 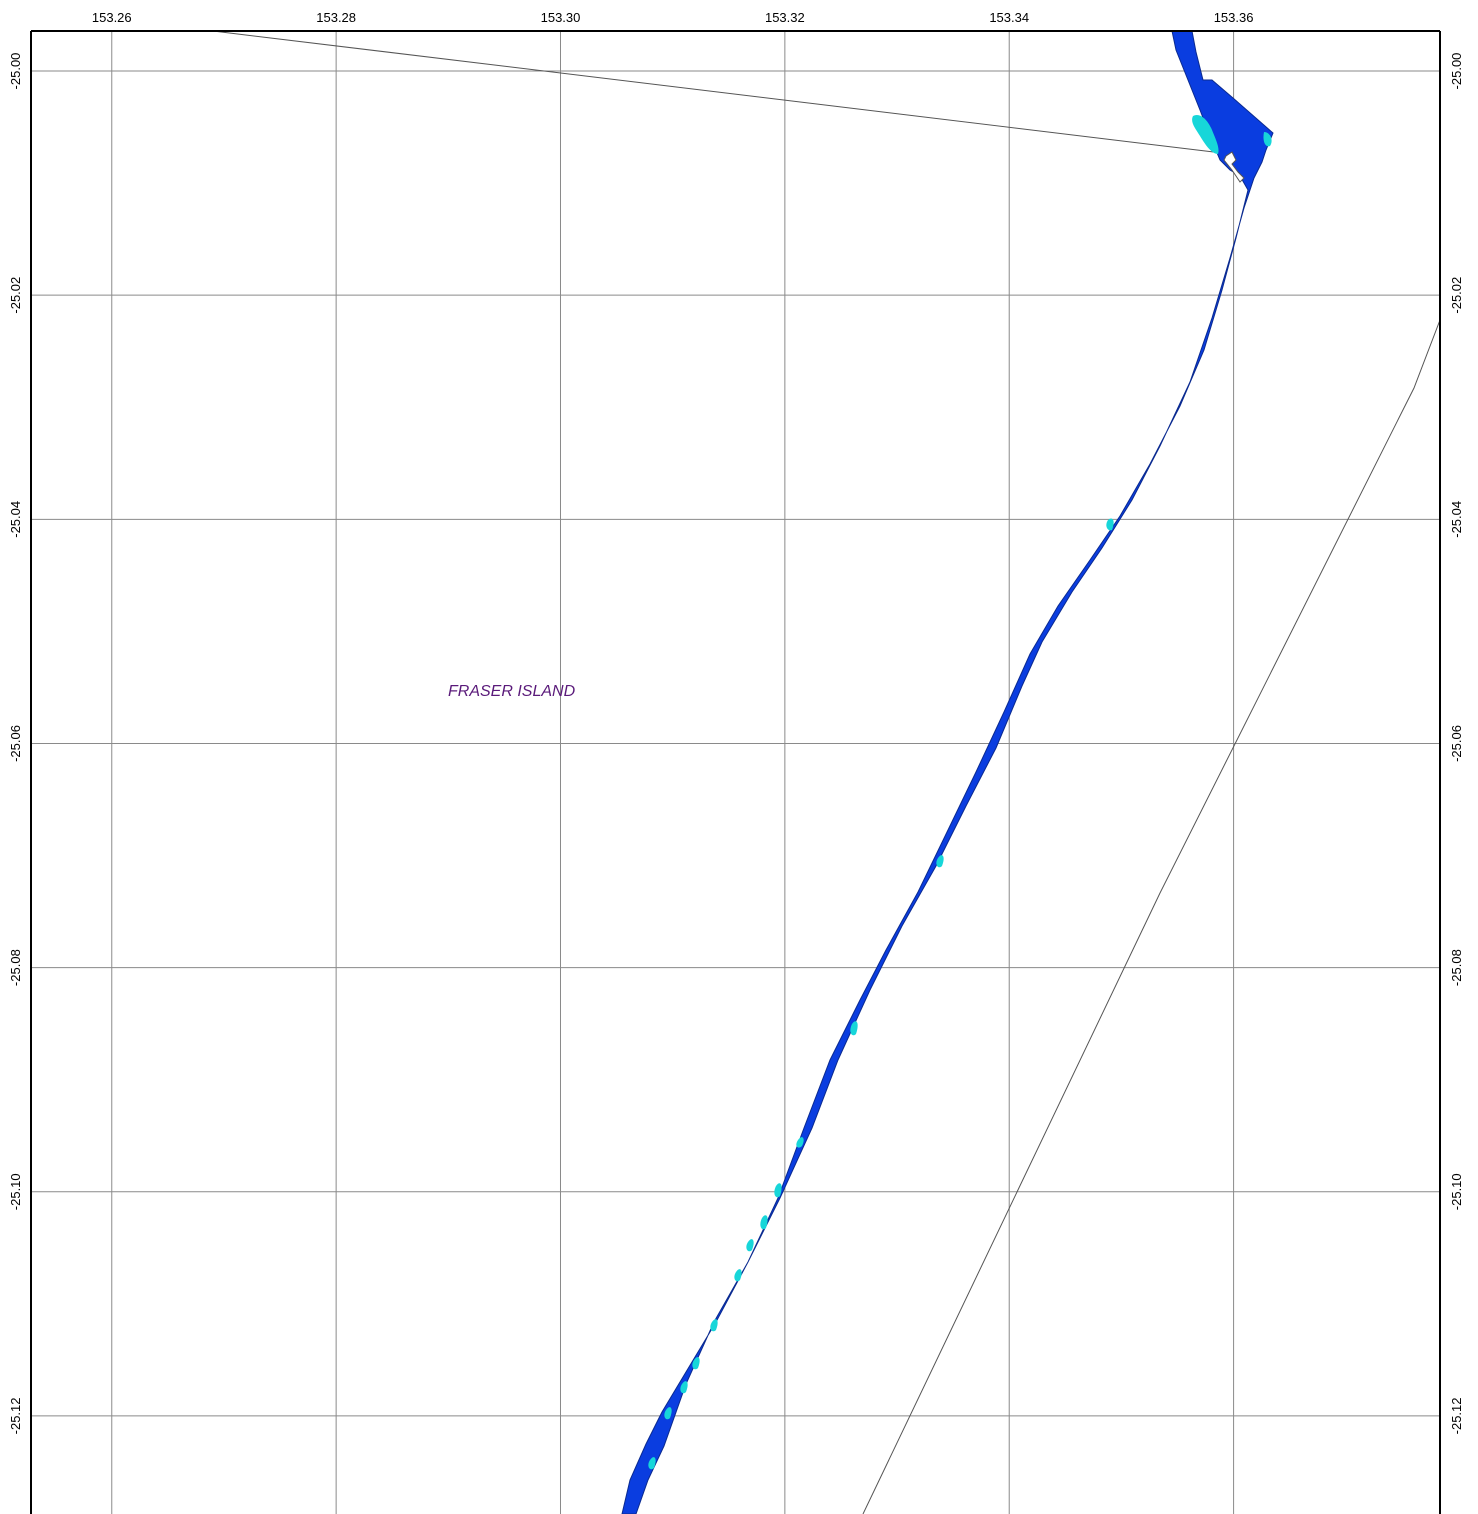 I want to click on latitude-tick-label-right: -25.02, so click(x=1456, y=295).